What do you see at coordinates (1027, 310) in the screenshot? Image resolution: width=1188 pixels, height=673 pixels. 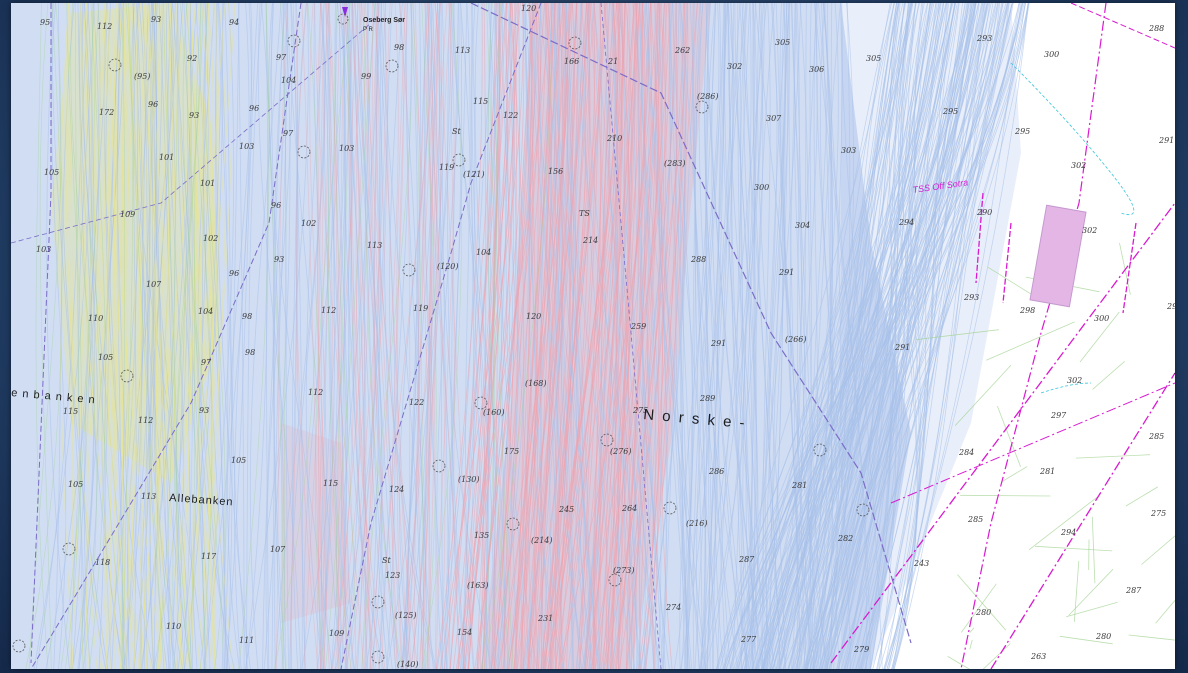 I see `depth-sounding: 298` at bounding box center [1027, 310].